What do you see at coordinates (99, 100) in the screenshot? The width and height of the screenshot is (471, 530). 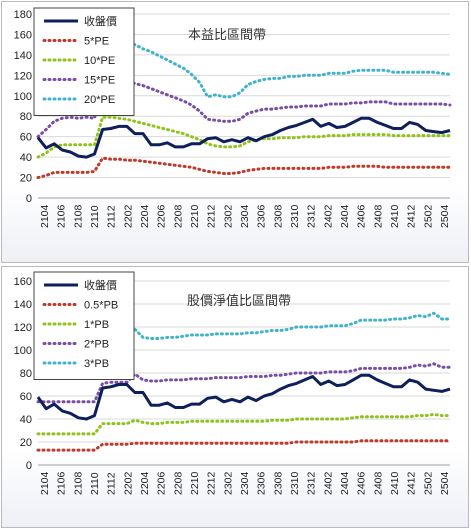 I see `legend-label: 20*PE` at bounding box center [99, 100].